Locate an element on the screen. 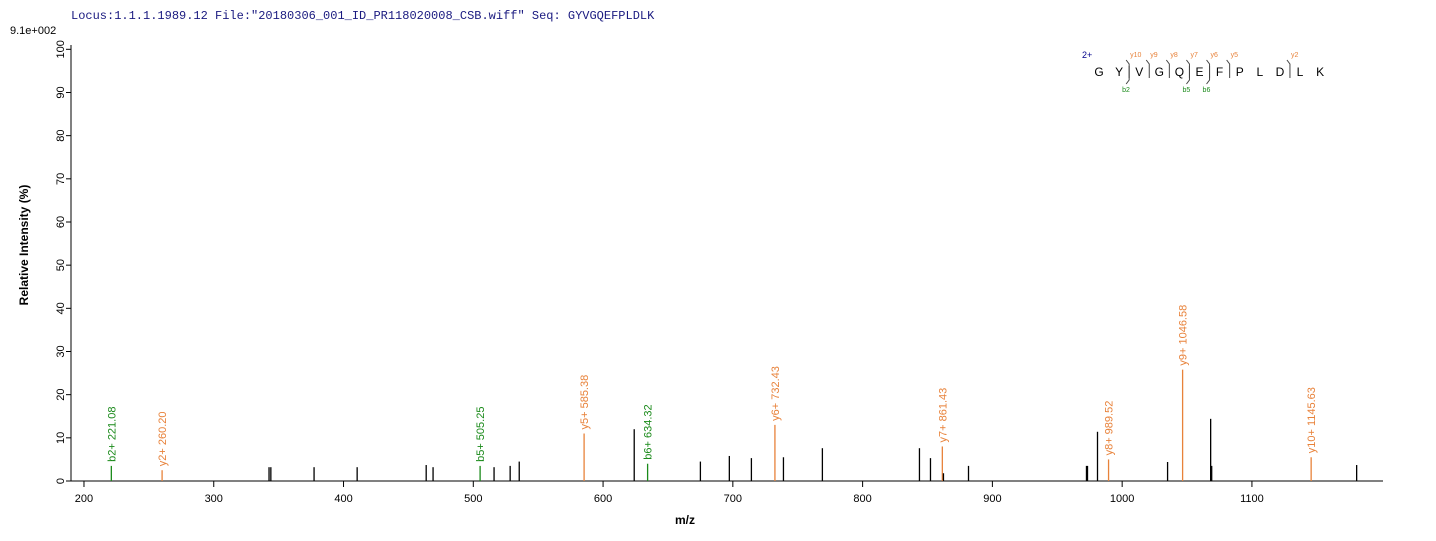 This screenshot has width=1436, height=541. residue: D is located at coordinates (1280, 72).